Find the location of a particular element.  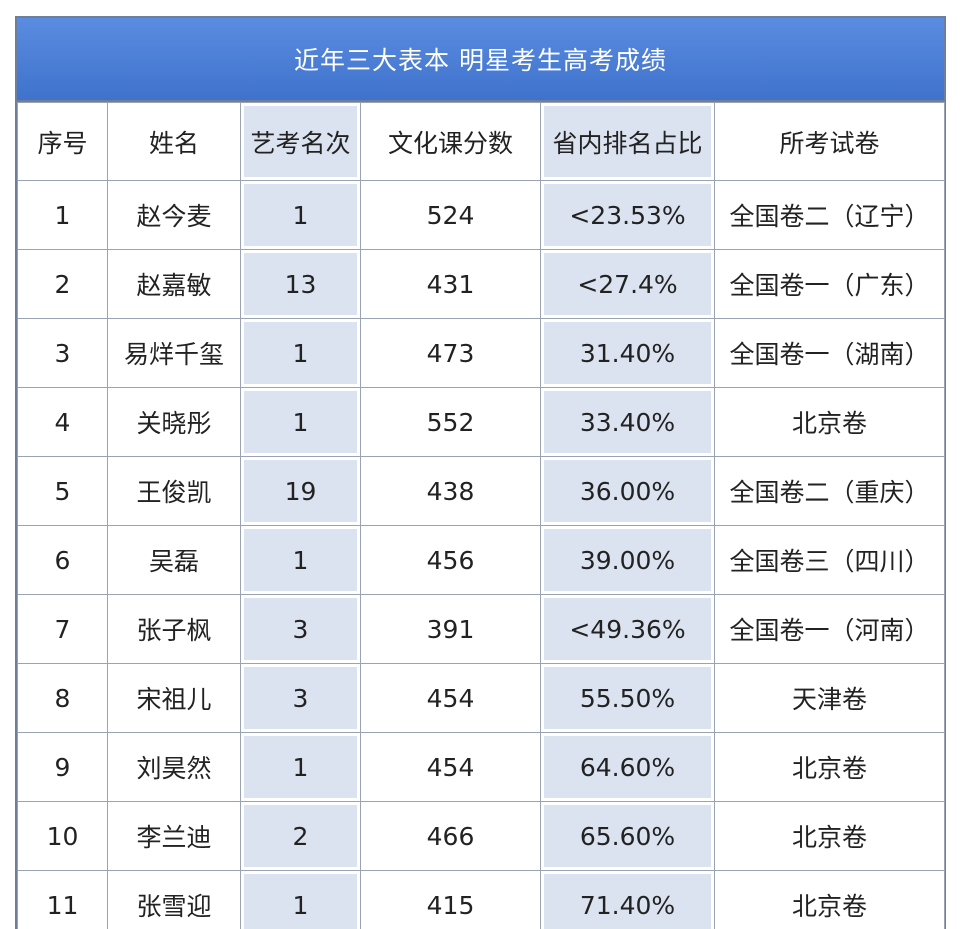

cell: 天津卷 is located at coordinates (829, 698).